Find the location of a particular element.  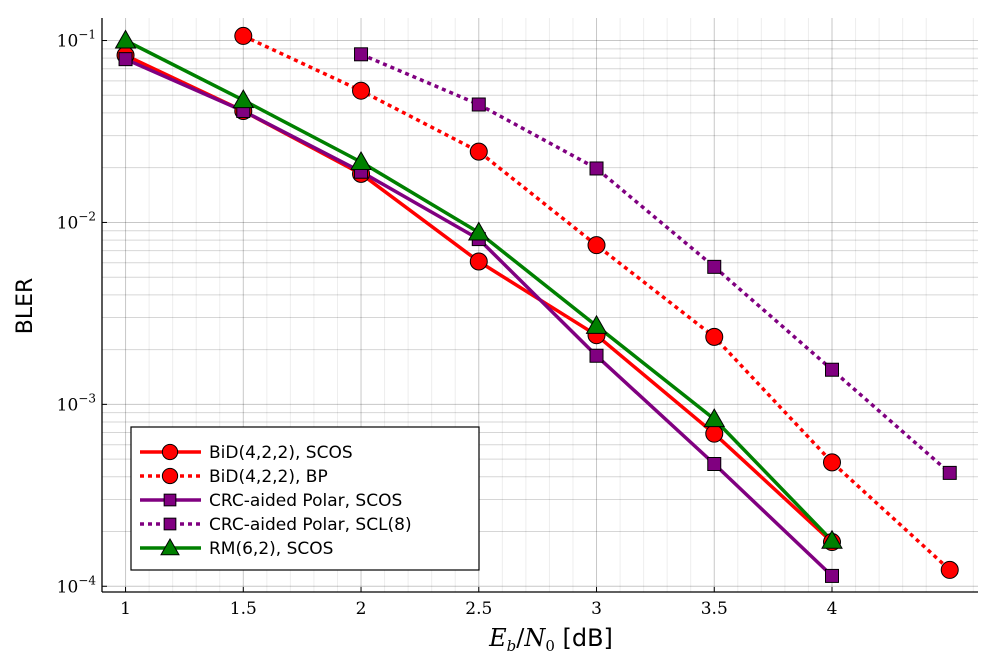

x-tick-label: 2 is located at coordinates (361, 609).